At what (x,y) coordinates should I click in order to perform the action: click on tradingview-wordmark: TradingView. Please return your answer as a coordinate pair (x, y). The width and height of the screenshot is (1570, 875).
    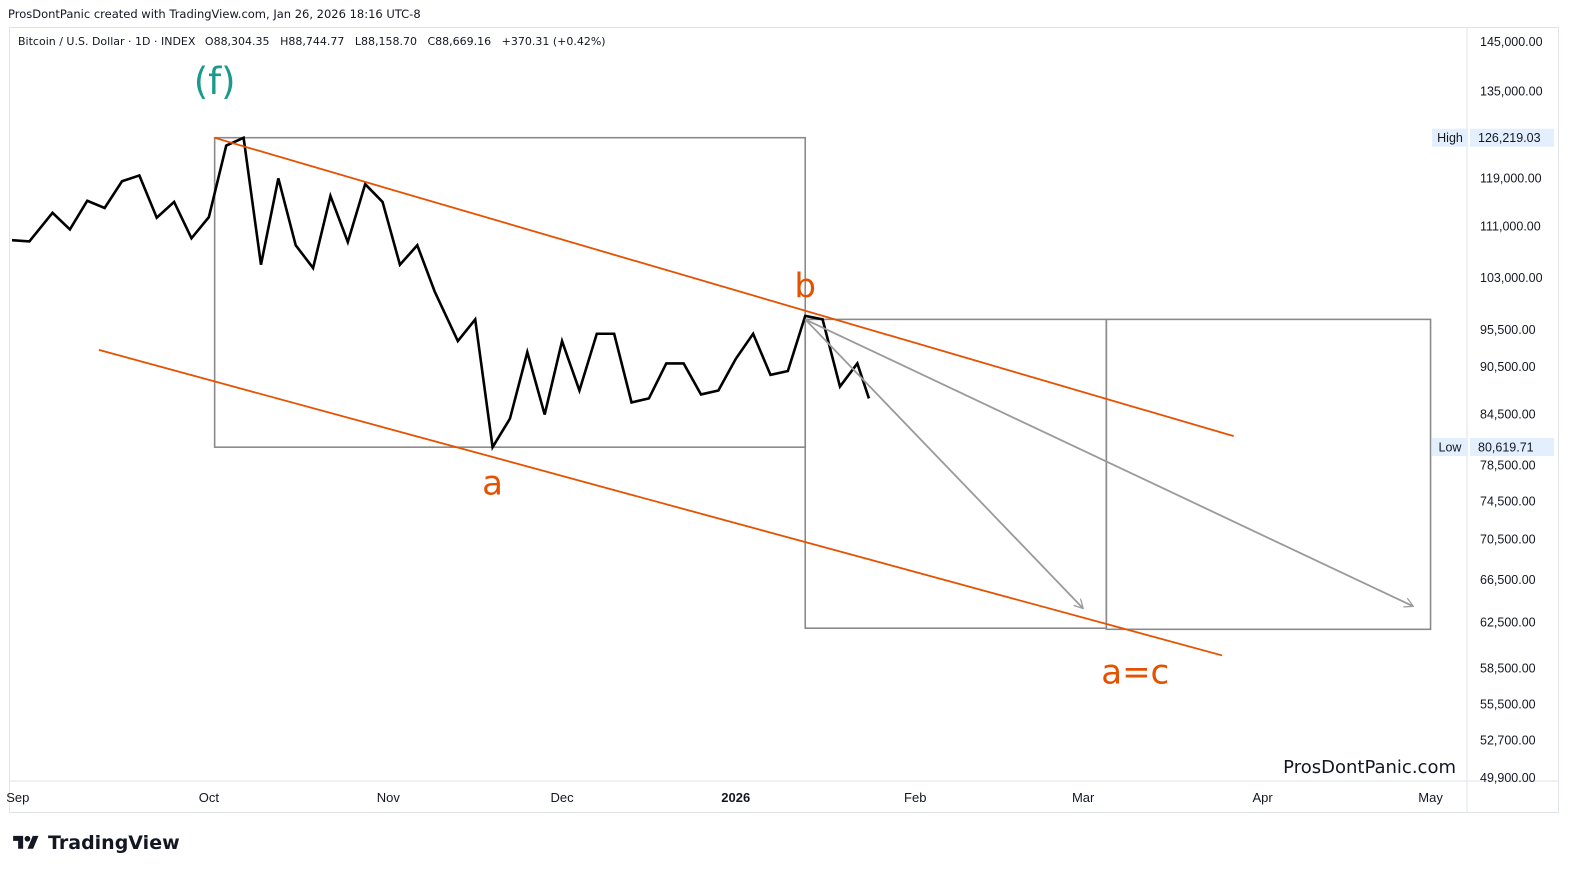
    Looking at the image, I should click on (114, 843).